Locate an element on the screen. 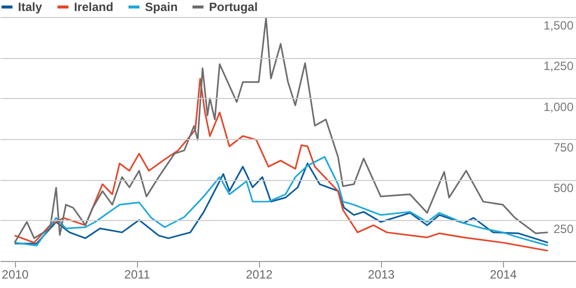  y-tick-label: 500 is located at coordinates (563, 188).